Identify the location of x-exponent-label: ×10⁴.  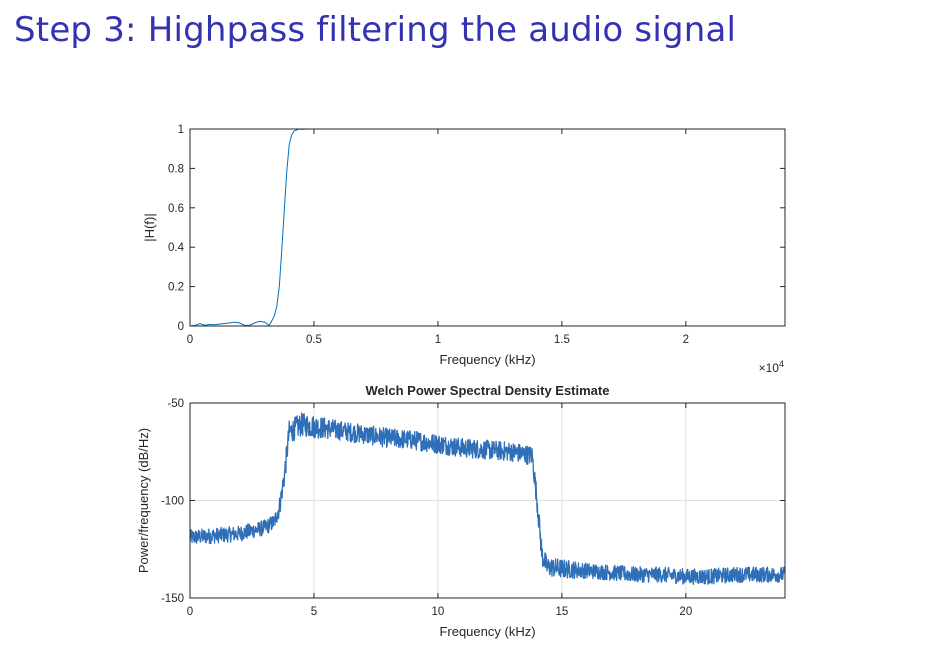
(771, 367).